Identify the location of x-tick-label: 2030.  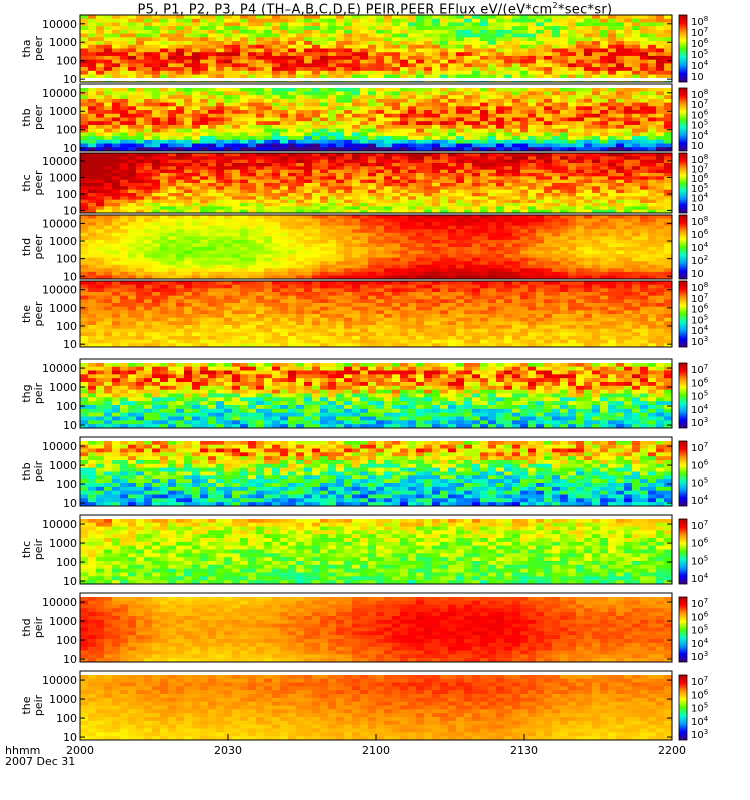
(228, 750).